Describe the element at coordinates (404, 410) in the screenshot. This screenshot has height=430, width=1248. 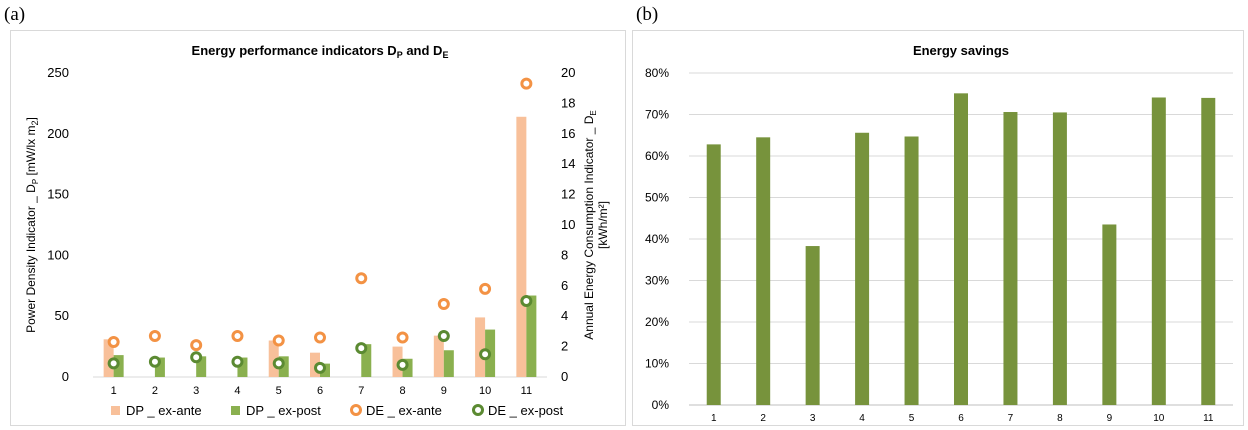
I see `legend-label: DE _ ex-ante` at that location.